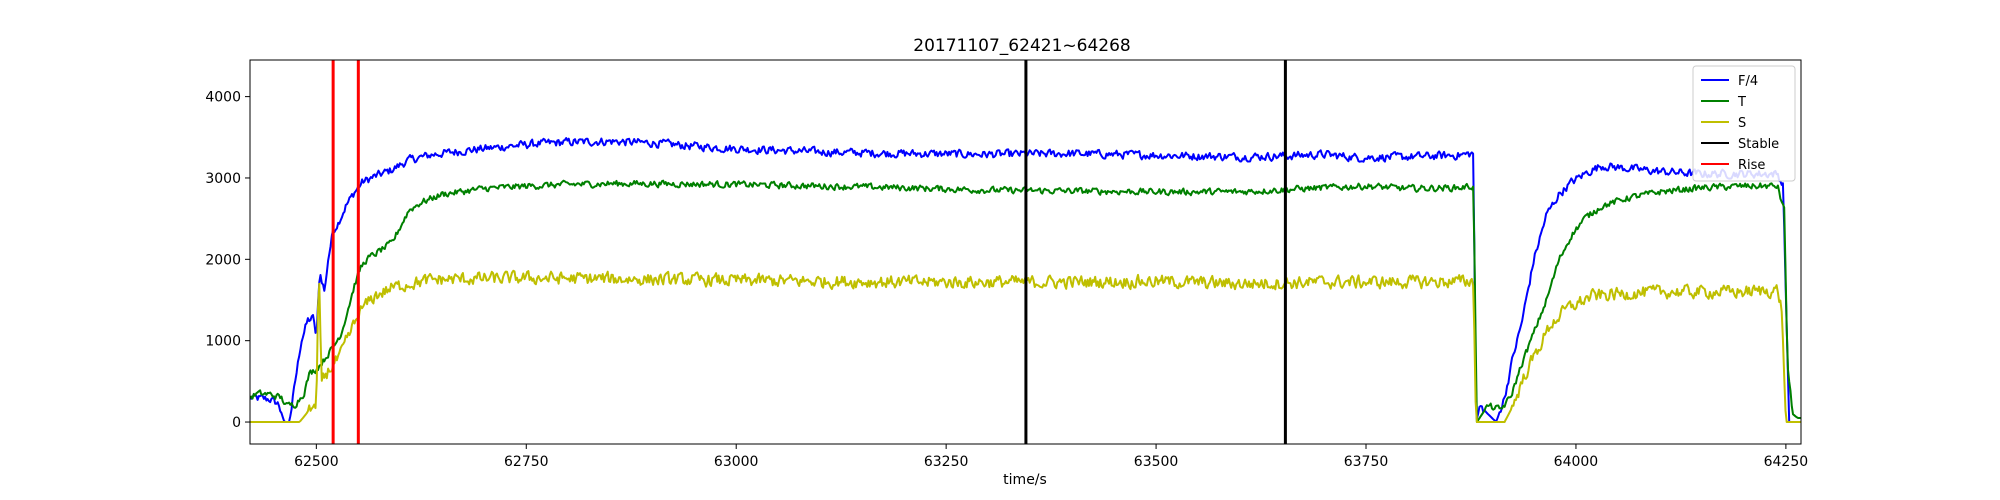  I want to click on x-axis-label: time/s, so click(1025, 480).